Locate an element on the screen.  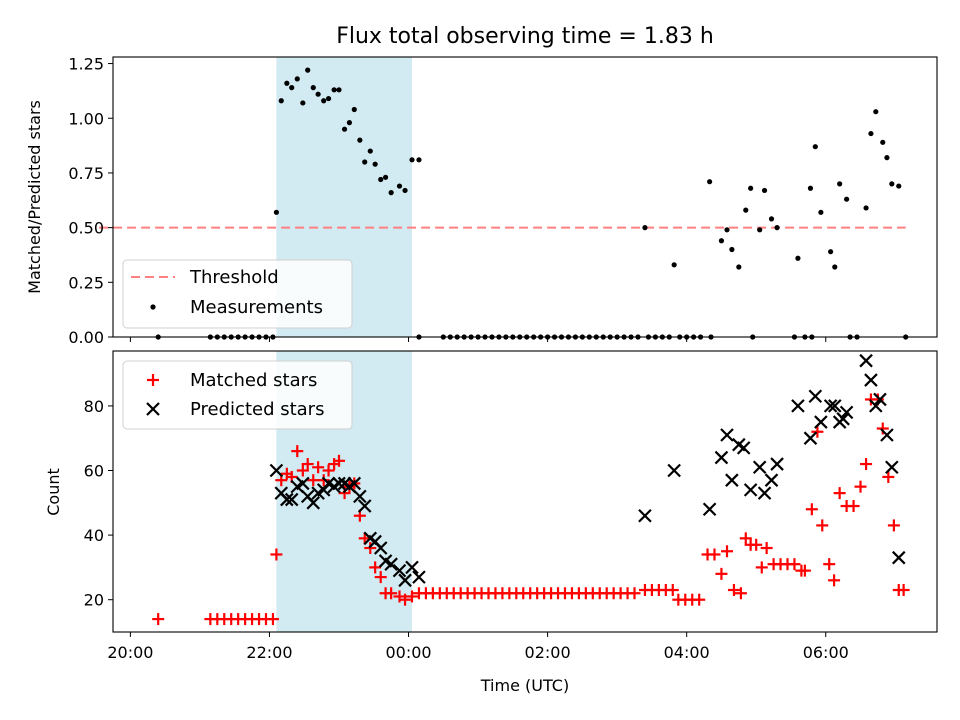
bottom-y-tick-label: 20 is located at coordinates (94, 600).